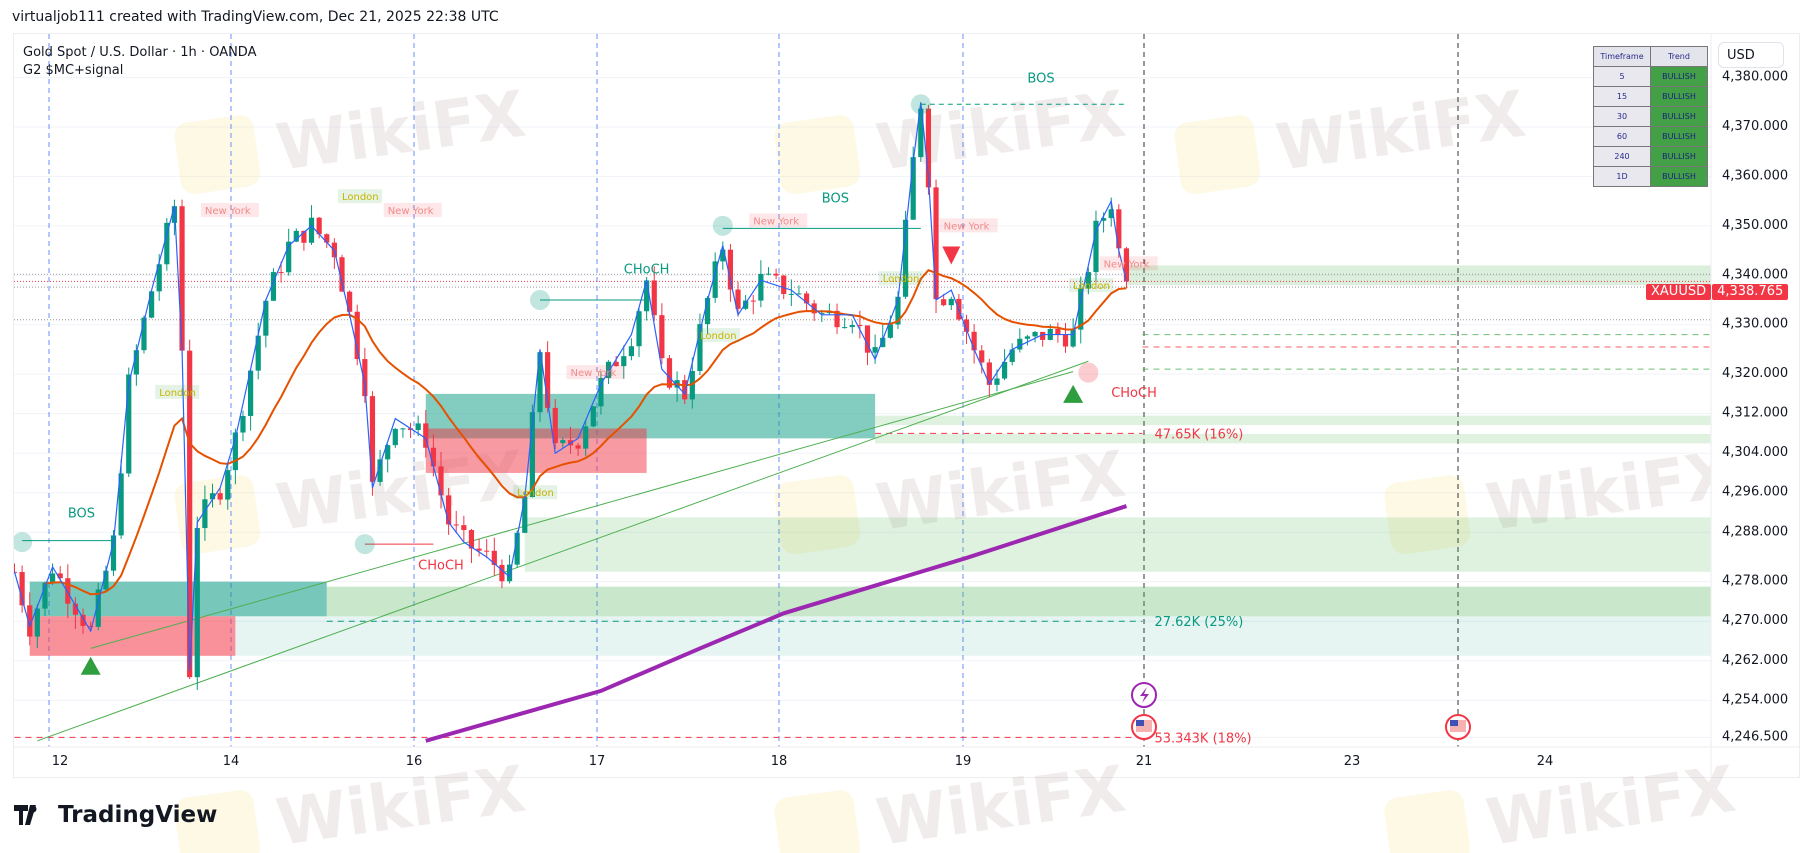  Describe the element at coordinates (140, 52) in the screenshot. I see `symbol-title: Gold Spot / U.S. Dollar · 1h · OANDA` at that location.